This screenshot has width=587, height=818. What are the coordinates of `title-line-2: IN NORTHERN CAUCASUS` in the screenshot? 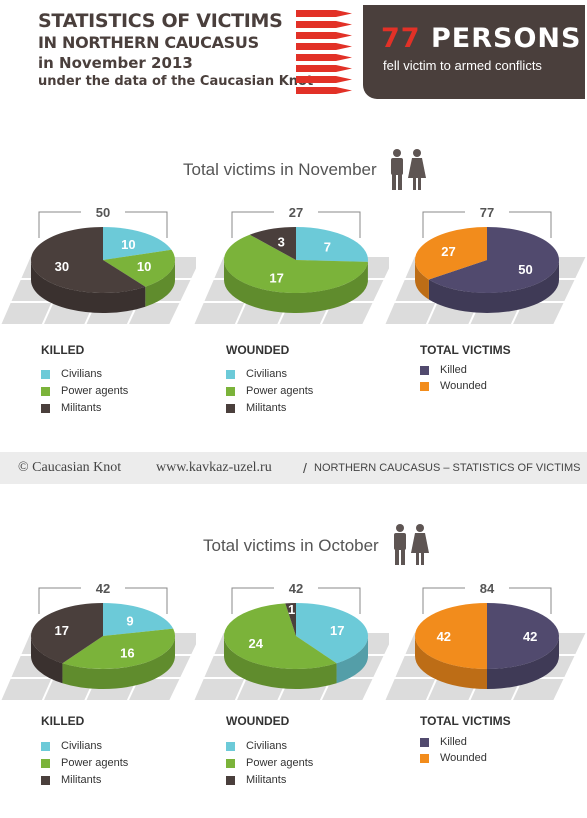 It's located at (148, 42).